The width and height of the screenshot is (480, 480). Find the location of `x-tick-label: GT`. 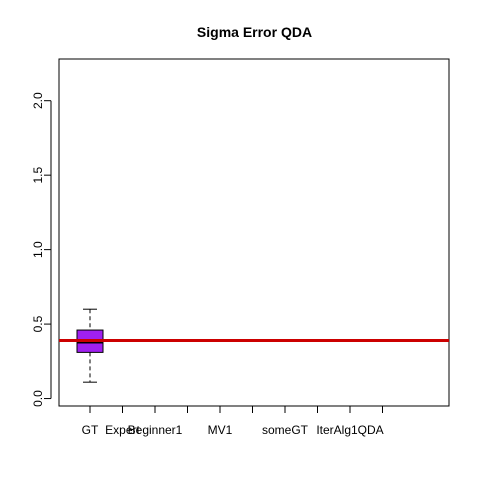

x-tick-label: GT is located at coordinates (90, 430).